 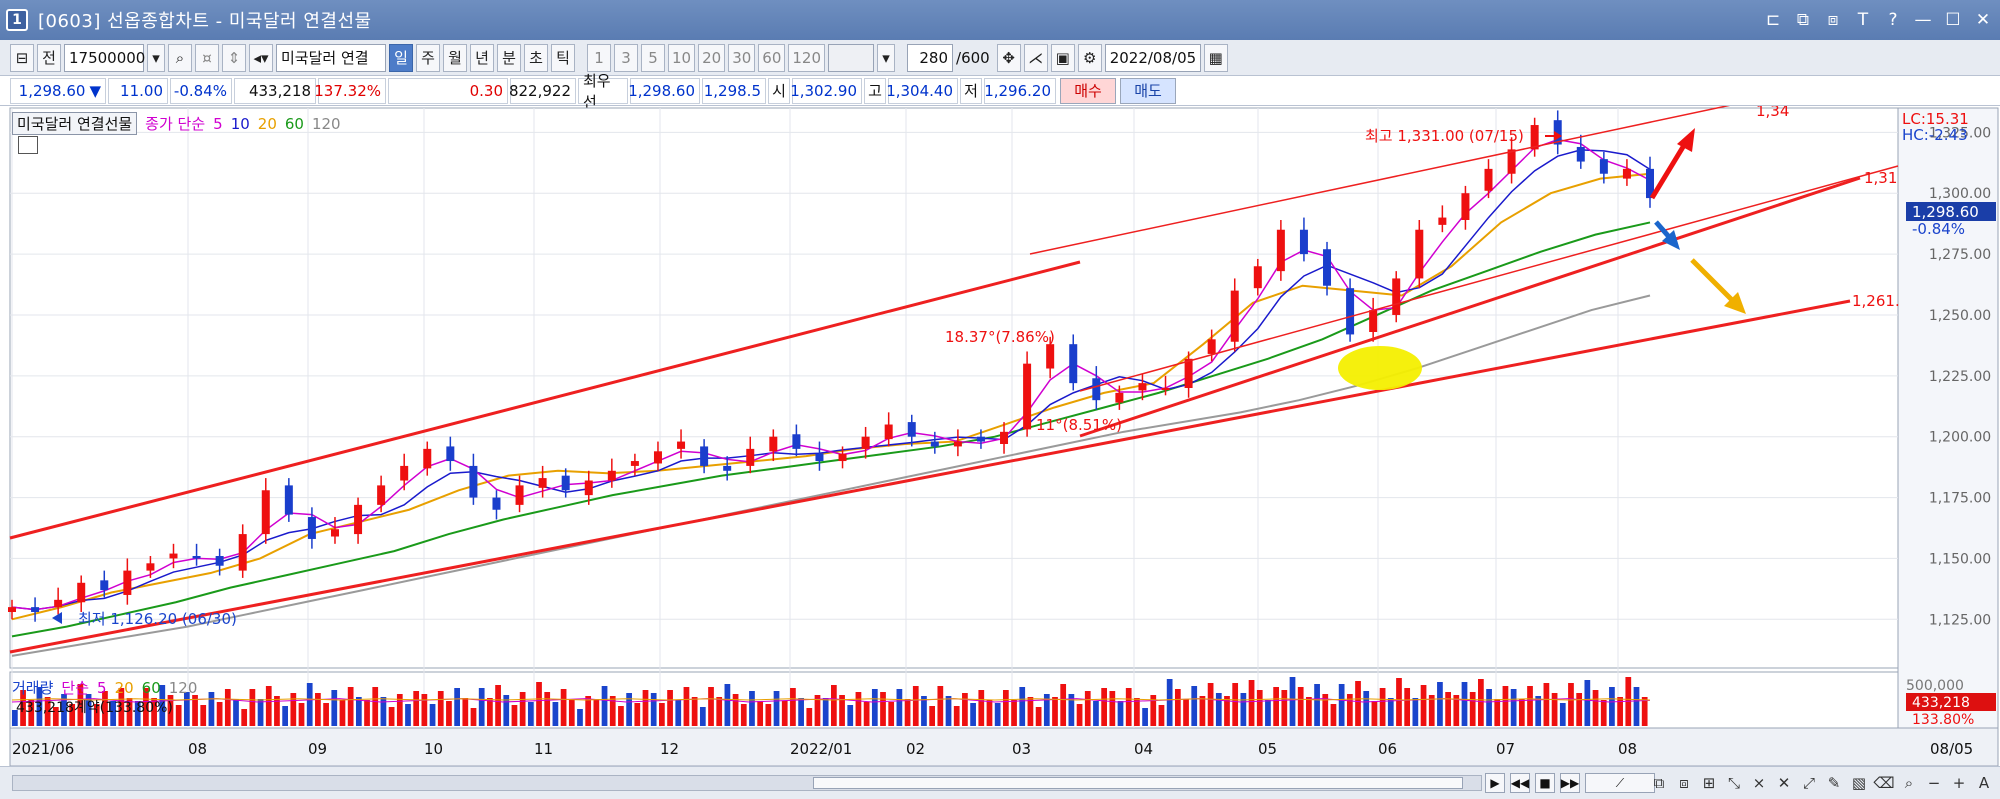 I want to click on period-second: 초, so click(x=536, y=57).